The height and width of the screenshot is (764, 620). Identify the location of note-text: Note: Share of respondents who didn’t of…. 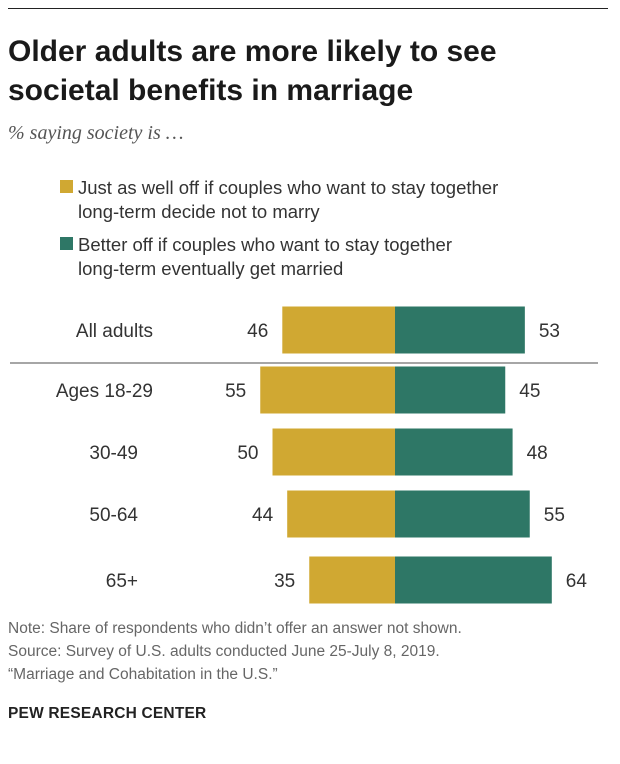
(235, 628).